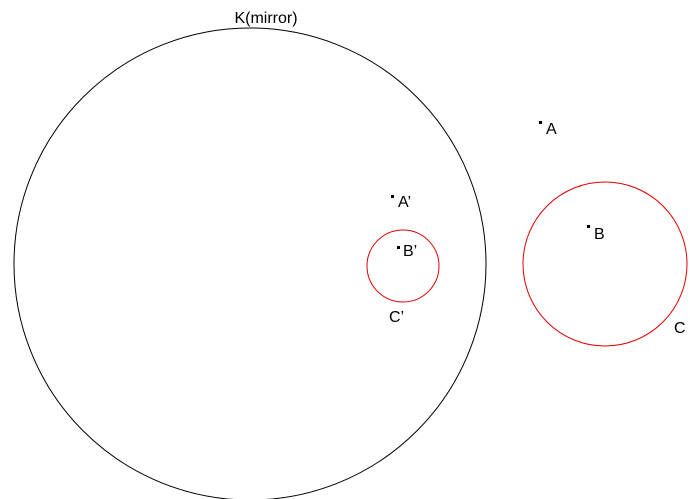  What do you see at coordinates (396, 317) in the screenshot?
I see `label-c-prime: C’` at bounding box center [396, 317].